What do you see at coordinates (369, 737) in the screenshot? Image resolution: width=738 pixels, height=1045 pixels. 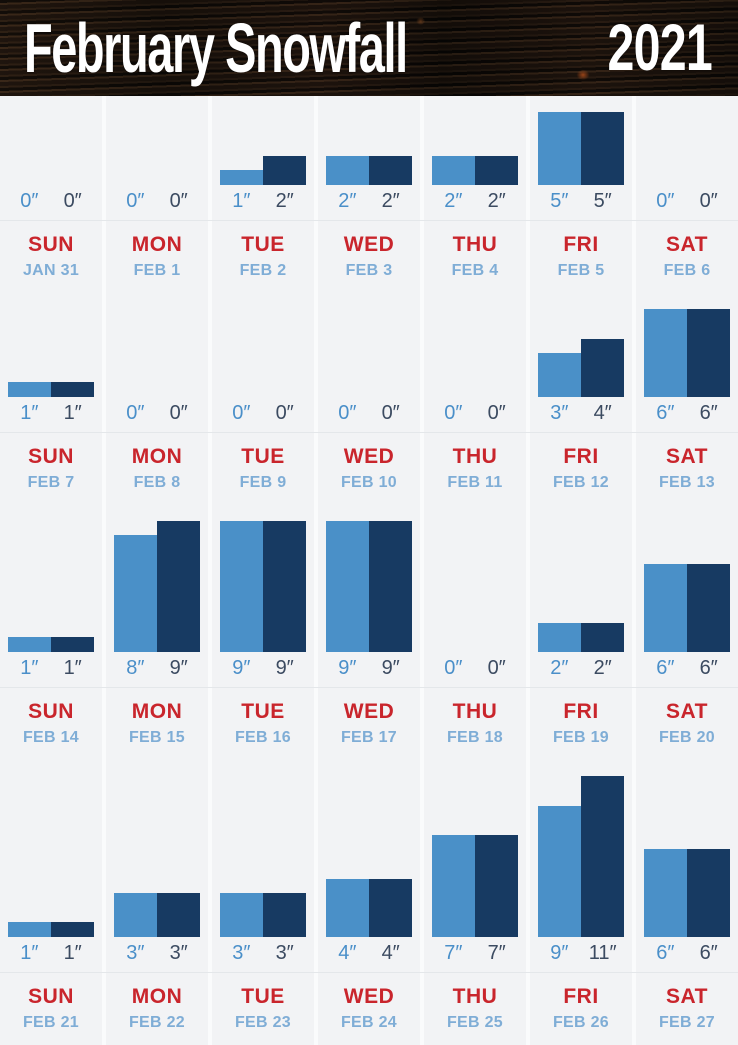 I see `day-date: FEB 17` at bounding box center [369, 737].